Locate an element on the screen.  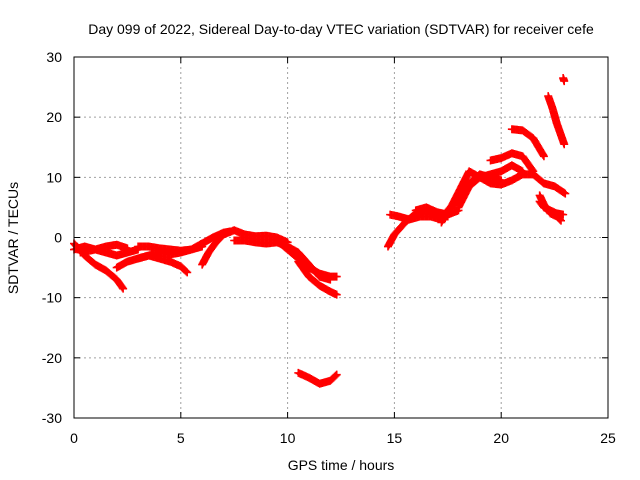
y-tick-label: 30 is located at coordinates (54, 57).